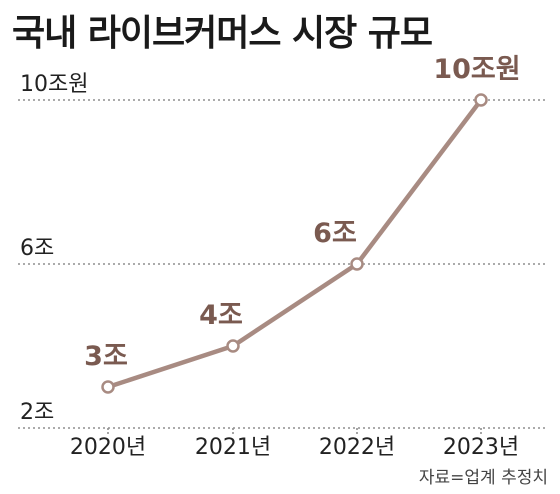 This screenshot has height=494, width=560. I want to click on x-tick-label: 2020년, so click(108, 447).